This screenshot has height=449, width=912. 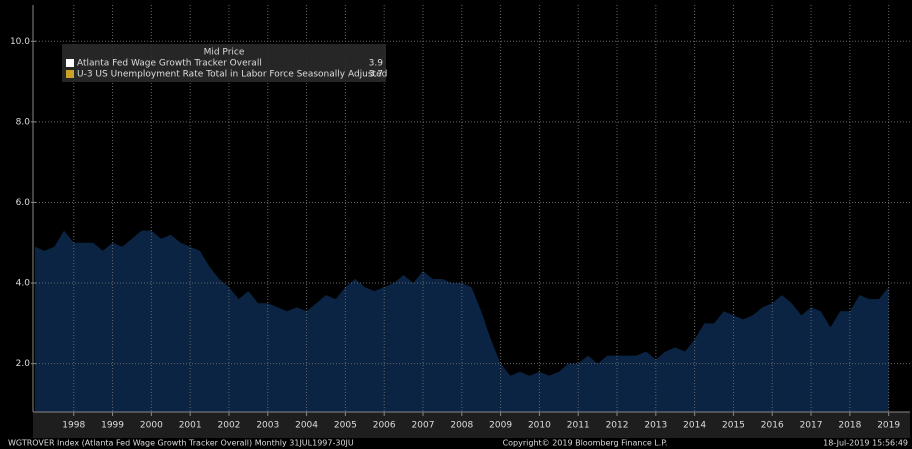 What do you see at coordinates (376, 64) in the screenshot?
I see `legend-value: 3.9` at bounding box center [376, 64].